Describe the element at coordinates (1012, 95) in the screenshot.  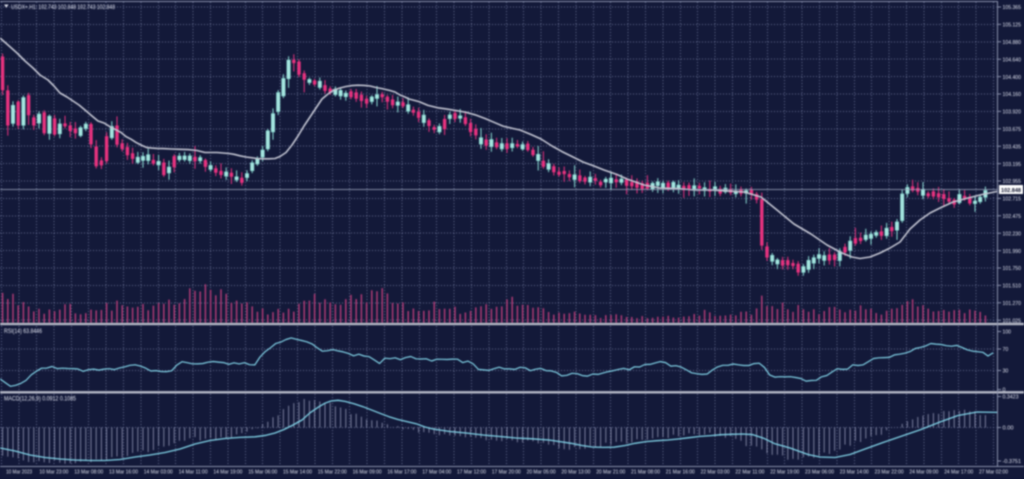
I see `svg-text: 104.160` at that location.